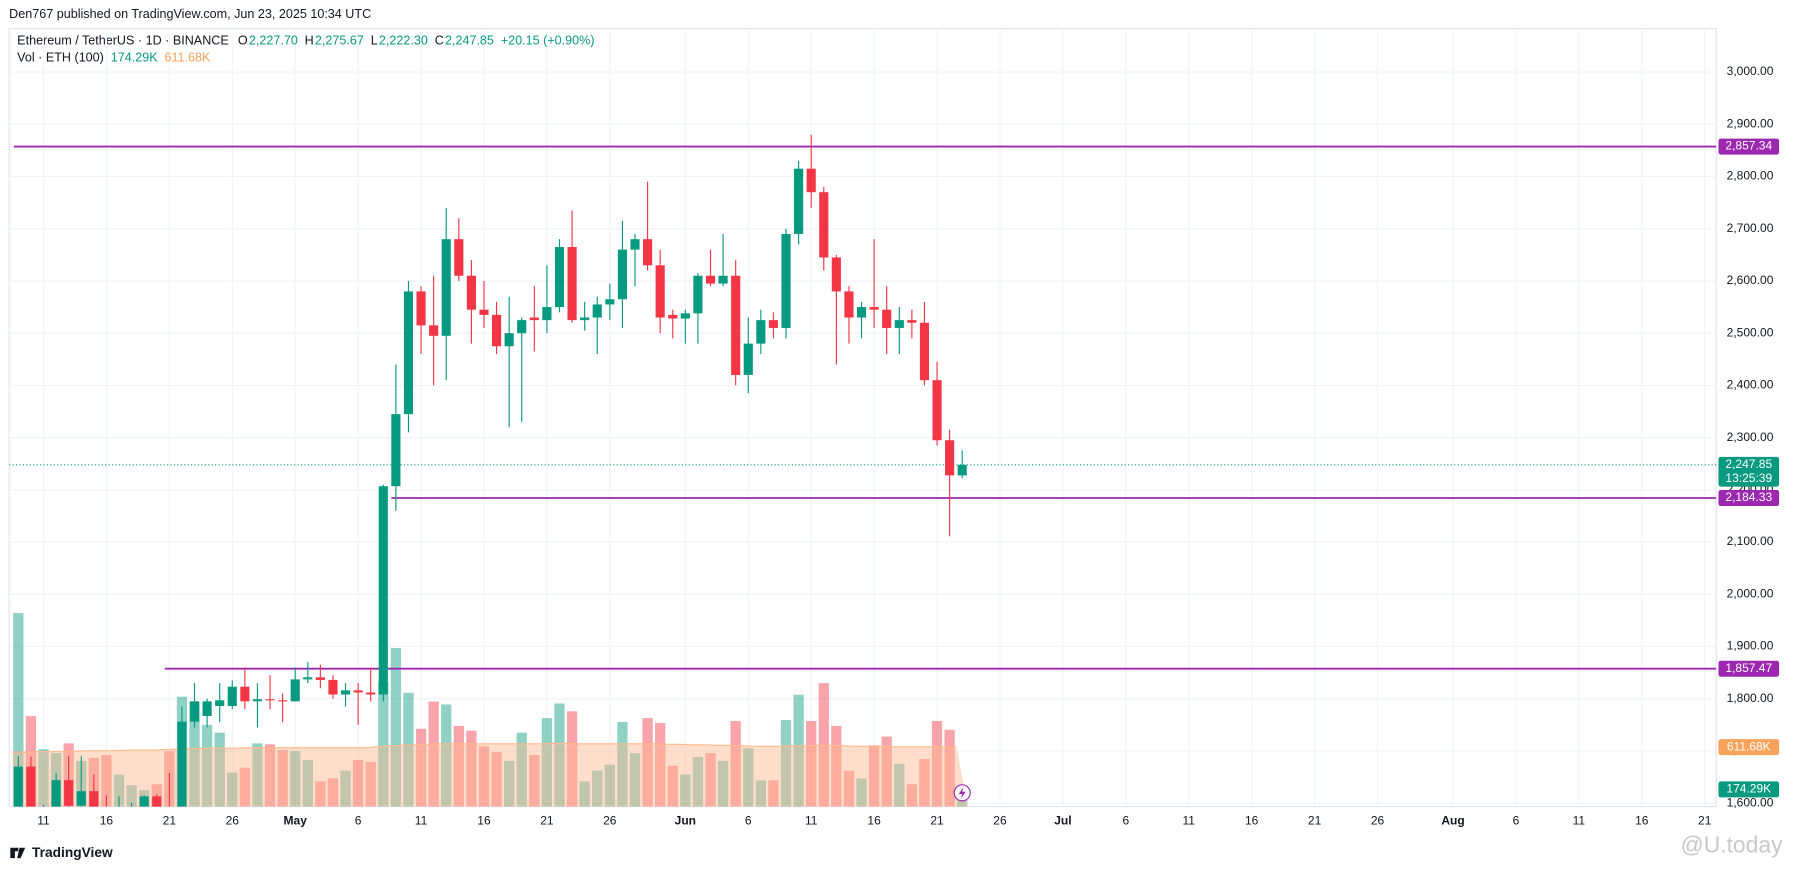 Image resolution: width=1794 pixels, height=876 pixels. I want to click on volume-ma-label: 611.68K, so click(1749, 746).